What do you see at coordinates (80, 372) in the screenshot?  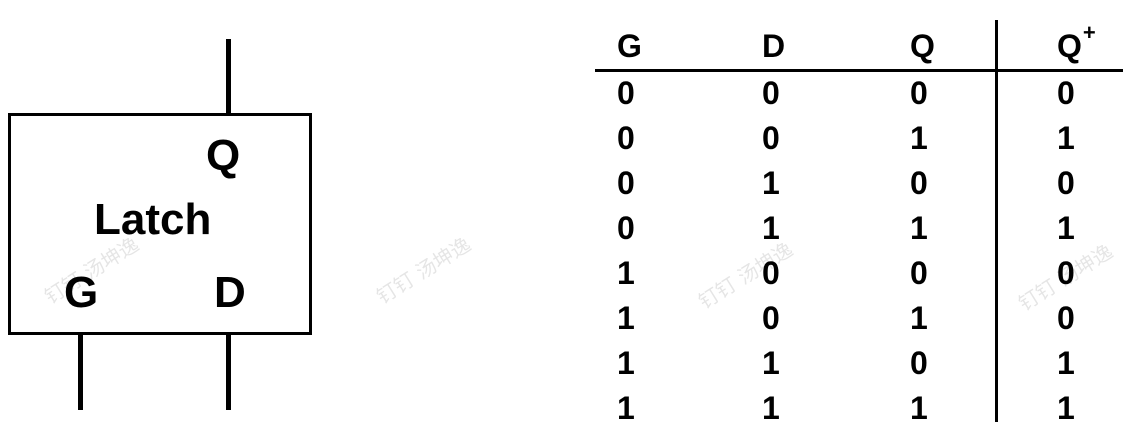 I see `g-input-wire` at bounding box center [80, 372].